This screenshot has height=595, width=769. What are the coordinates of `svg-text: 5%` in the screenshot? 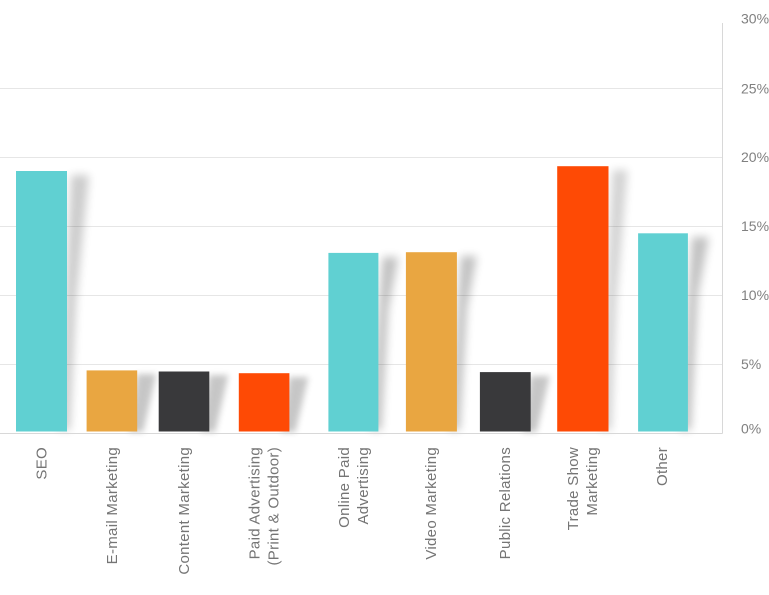 It's located at (751, 364).